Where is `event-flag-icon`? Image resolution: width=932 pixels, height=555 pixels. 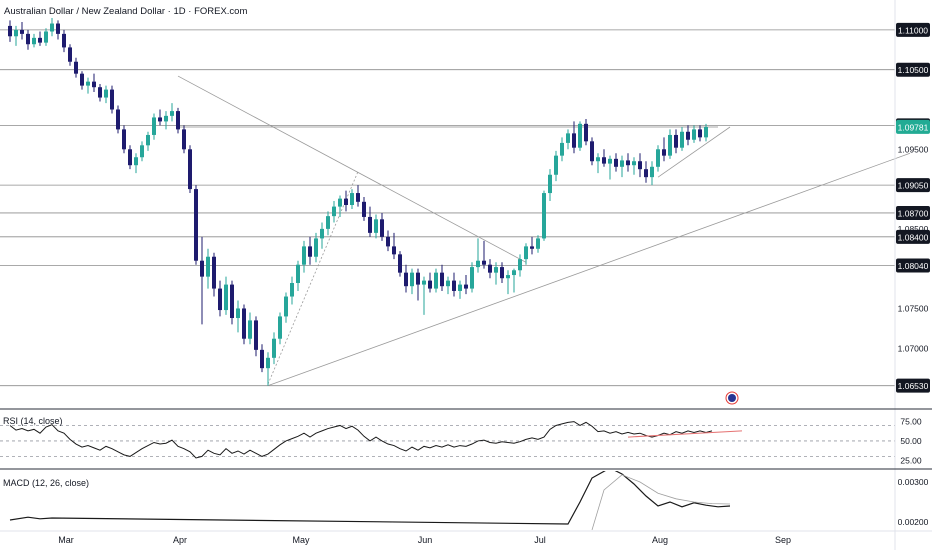 event-flag-icon is located at coordinates (732, 398).